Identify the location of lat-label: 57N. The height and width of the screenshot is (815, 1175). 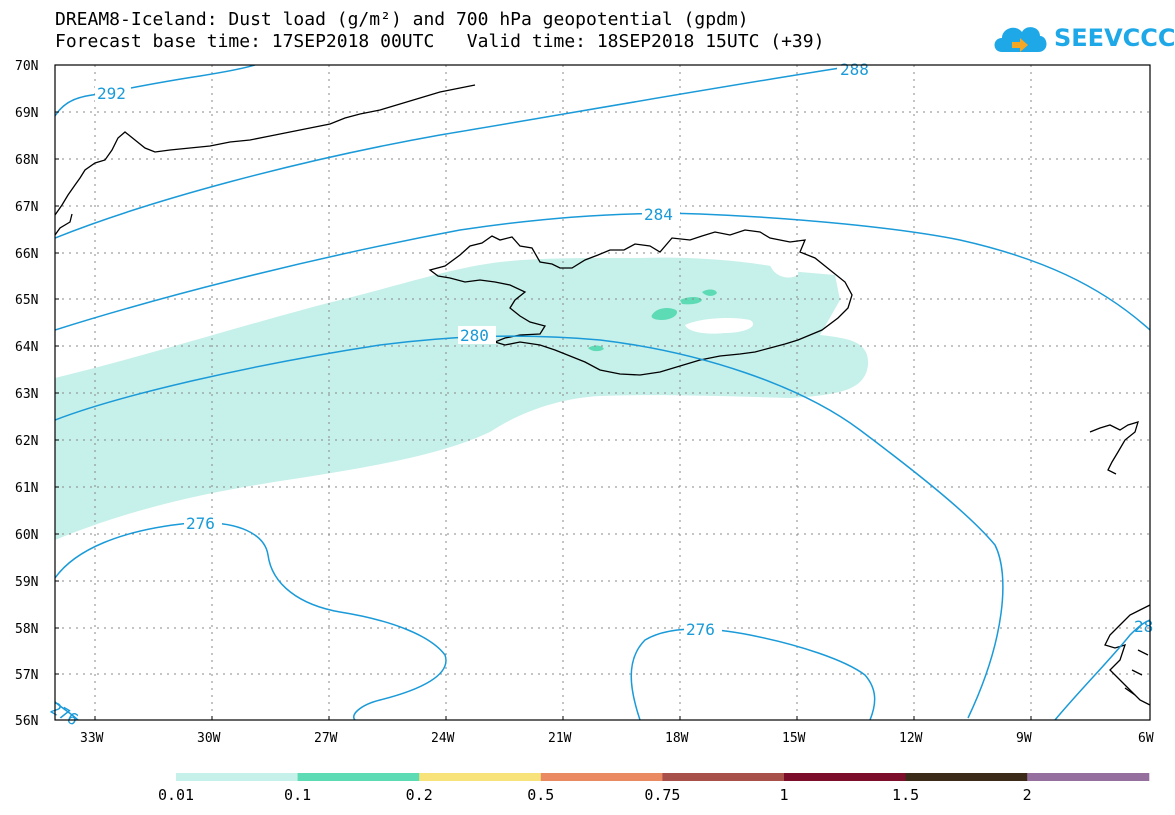
(26, 675).